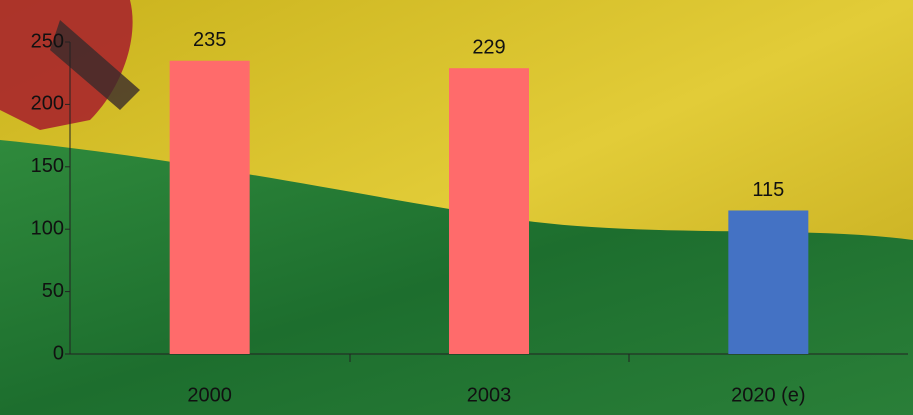 The image size is (913, 415). What do you see at coordinates (488, 47) in the screenshot?
I see `data-label: 229` at bounding box center [488, 47].